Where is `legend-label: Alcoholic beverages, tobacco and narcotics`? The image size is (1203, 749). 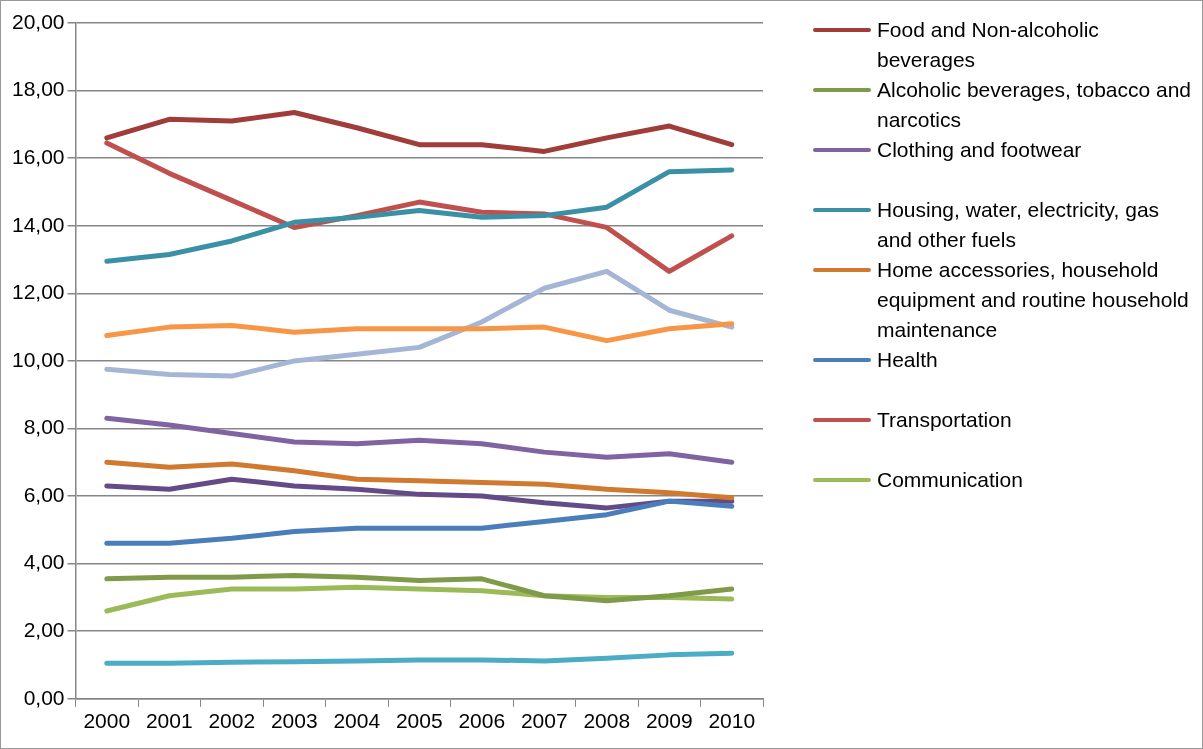
legend-label: Alcoholic beverages, tobacco and narcotics is located at coordinates (1035, 105).